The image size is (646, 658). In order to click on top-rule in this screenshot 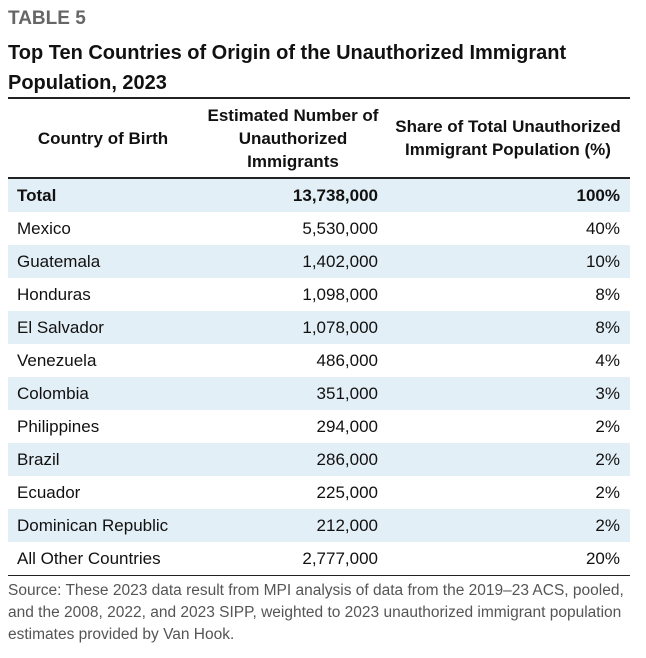, I will do `click(319, 98)`.